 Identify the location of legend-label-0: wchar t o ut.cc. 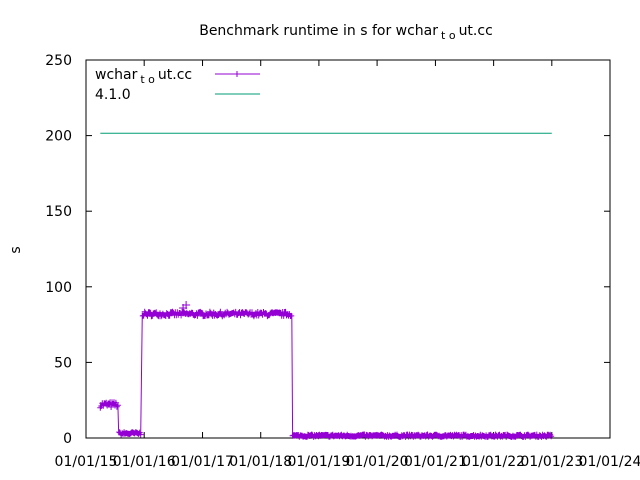
(143, 76).